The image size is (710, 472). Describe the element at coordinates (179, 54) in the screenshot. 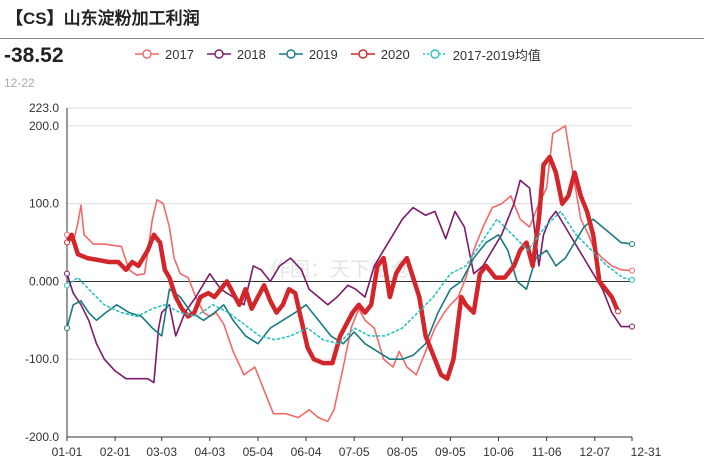

I see `legend-label: 2017` at that location.